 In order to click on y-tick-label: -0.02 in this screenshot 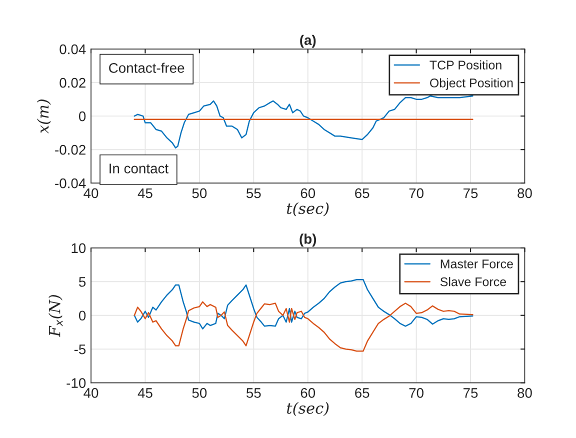, I will do `click(70, 149)`.